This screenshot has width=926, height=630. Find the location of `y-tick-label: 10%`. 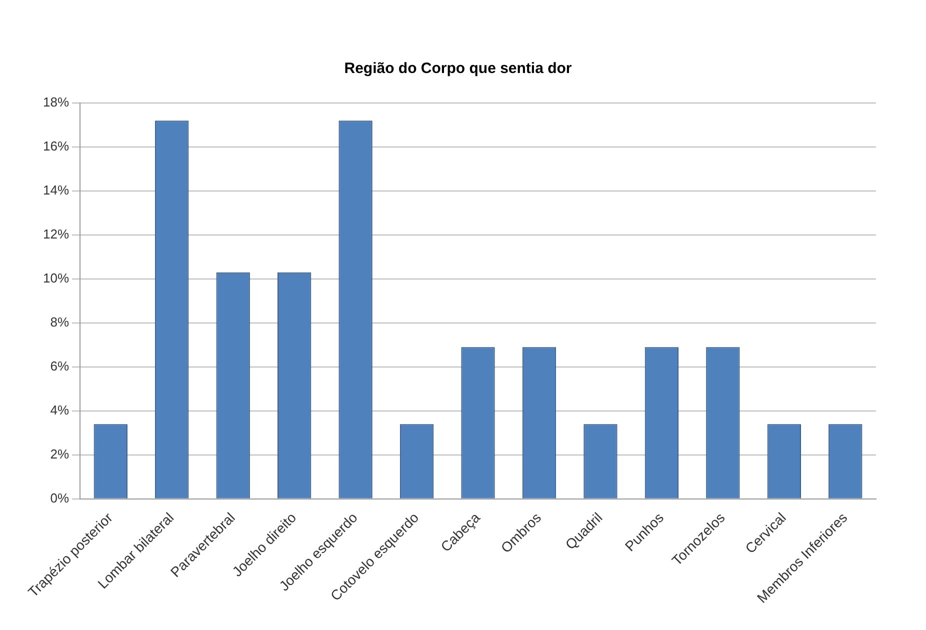

y-tick-label: 10% is located at coordinates (56, 278).